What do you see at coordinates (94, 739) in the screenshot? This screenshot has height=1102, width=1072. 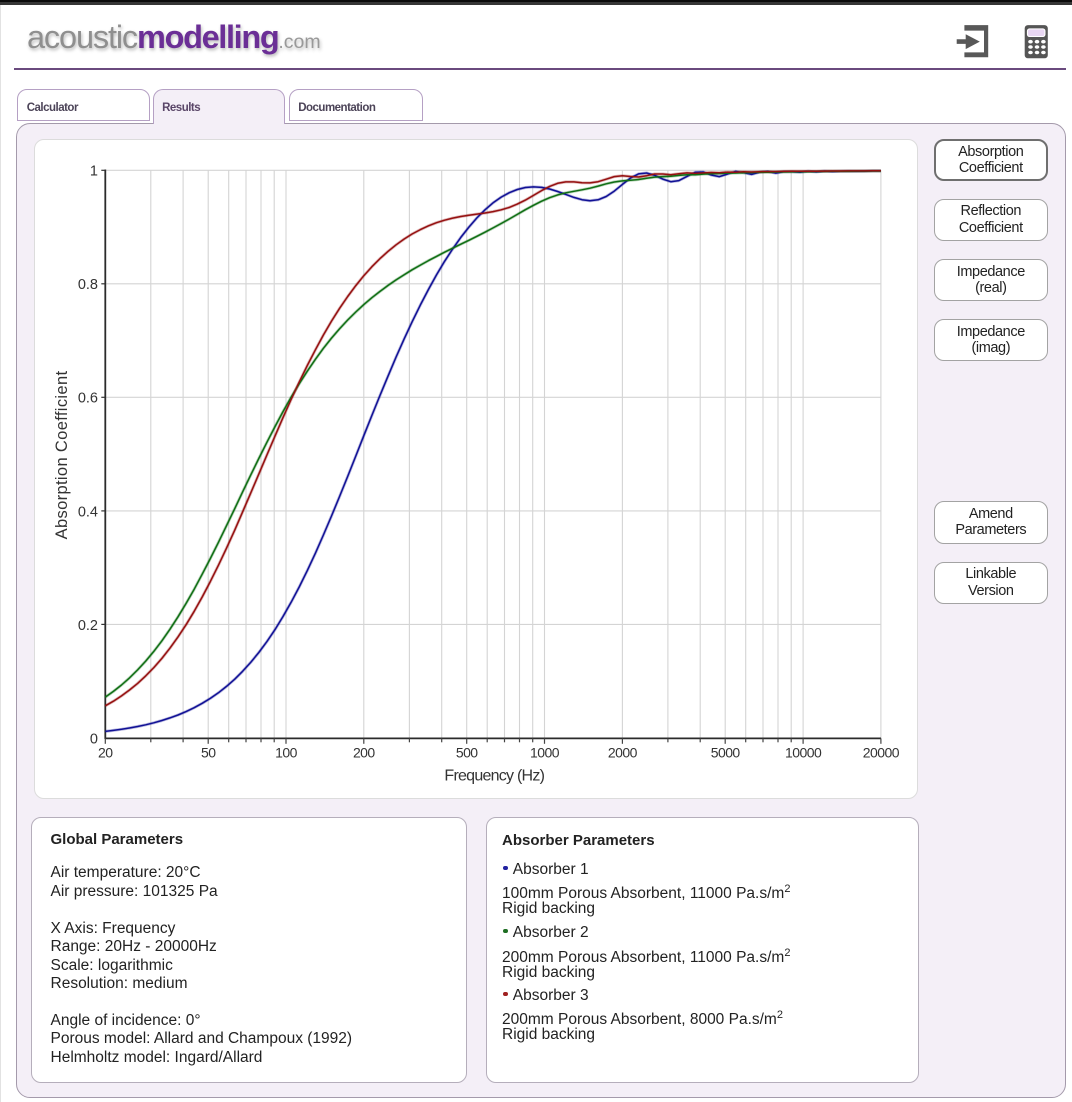 I see `svg-text: 0` at bounding box center [94, 739].